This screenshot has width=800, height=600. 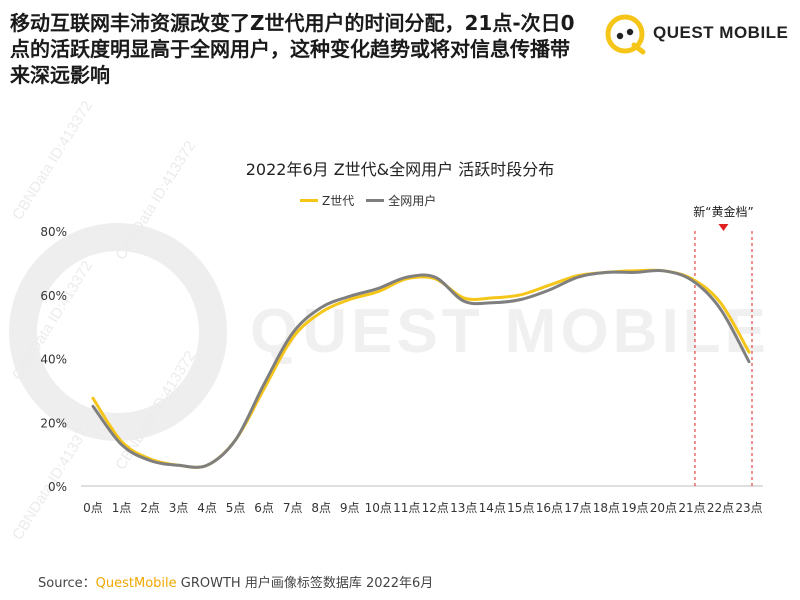 I want to click on logo: QUEST MOBILE, so click(x=698, y=34).